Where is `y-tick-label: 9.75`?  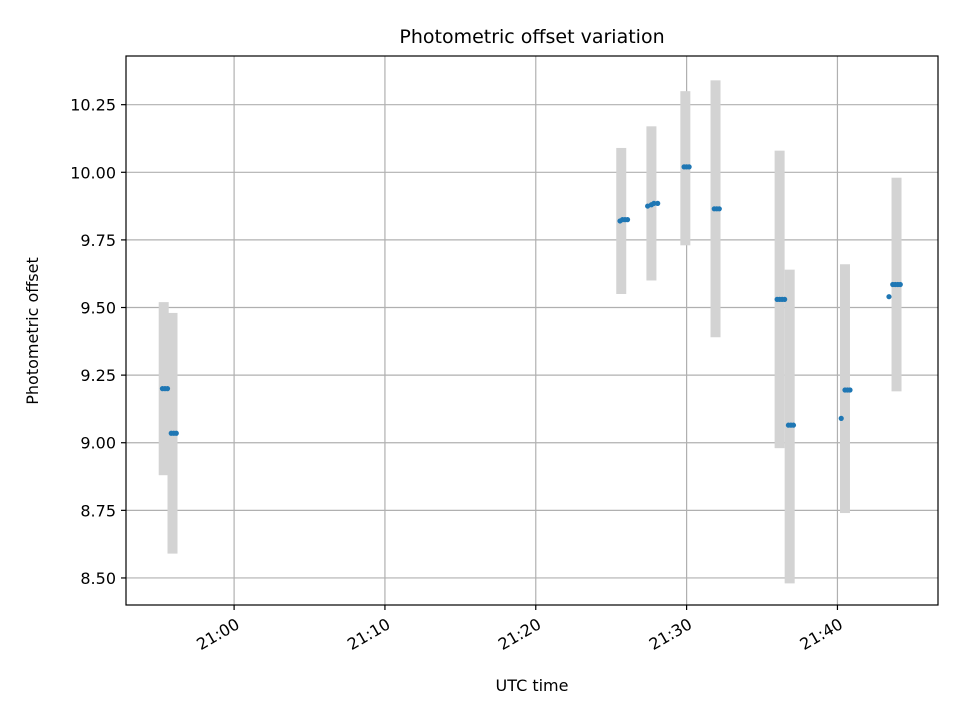
y-tick-label: 9.75 is located at coordinates (98, 240).